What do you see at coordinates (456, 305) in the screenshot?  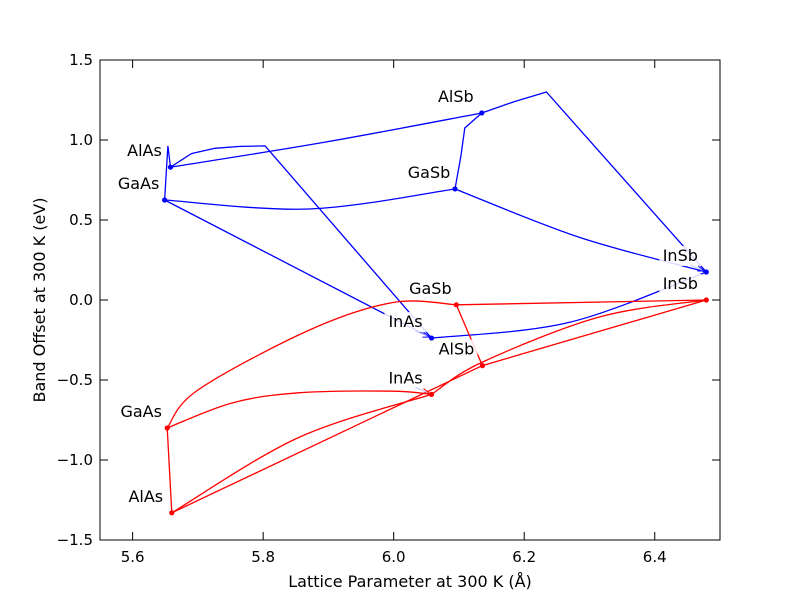 I see `red-point-gasb` at bounding box center [456, 305].